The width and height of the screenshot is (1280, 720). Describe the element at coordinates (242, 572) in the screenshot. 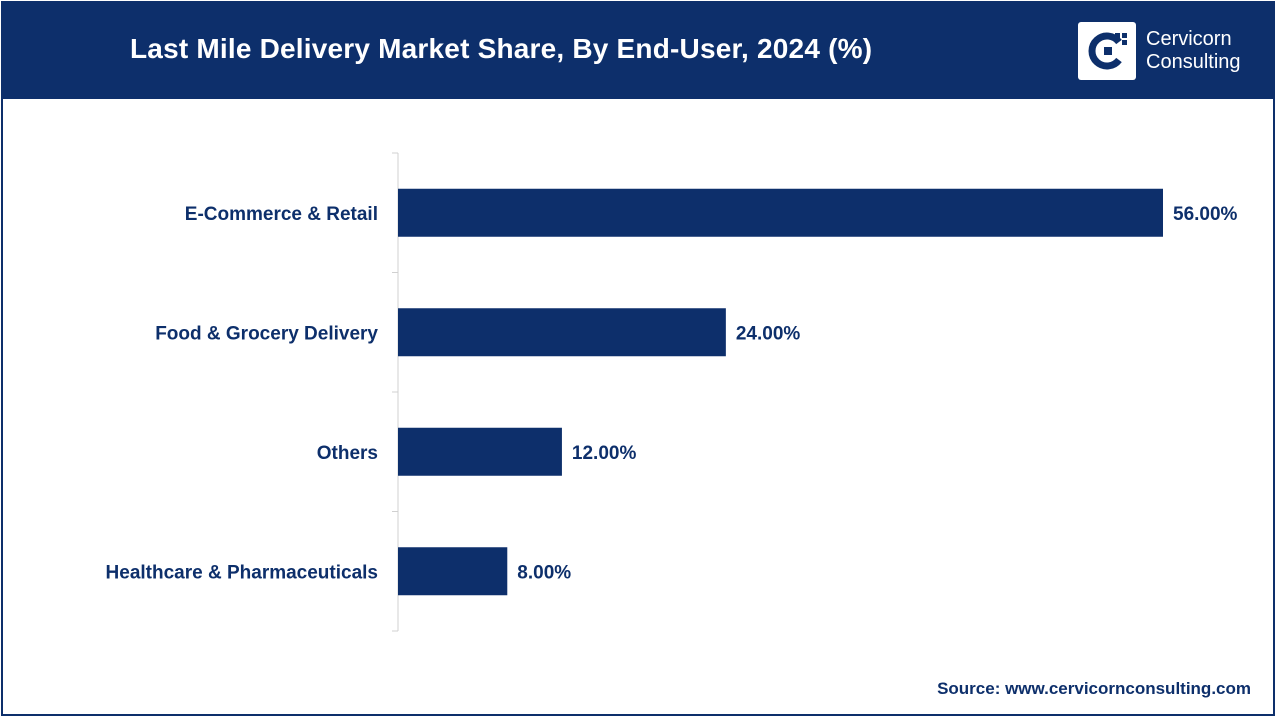

I see `category-label: Healthcare & Pharmaceuticals` at that location.